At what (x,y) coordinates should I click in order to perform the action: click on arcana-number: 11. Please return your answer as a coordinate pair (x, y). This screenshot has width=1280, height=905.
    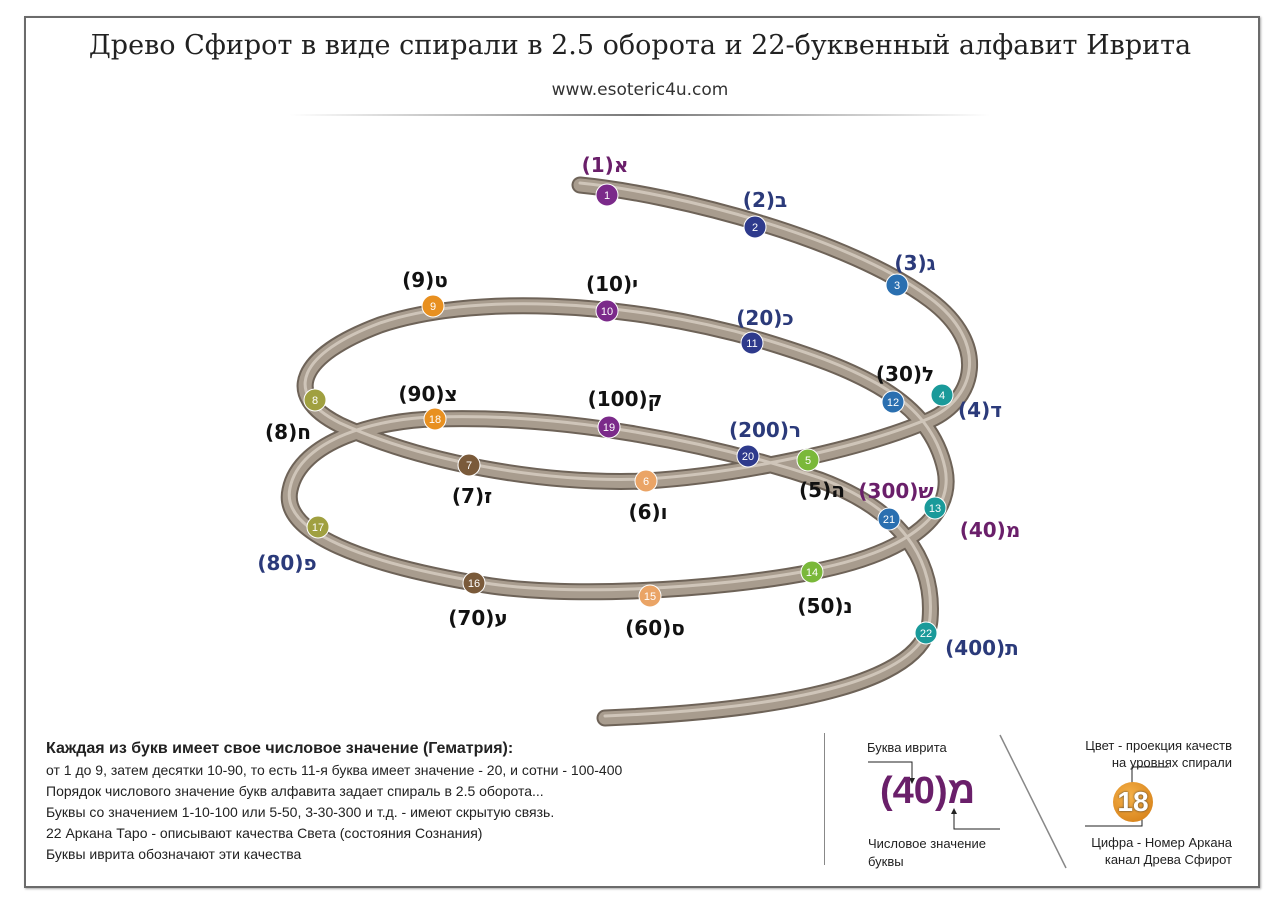
    Looking at the image, I should click on (751, 344).